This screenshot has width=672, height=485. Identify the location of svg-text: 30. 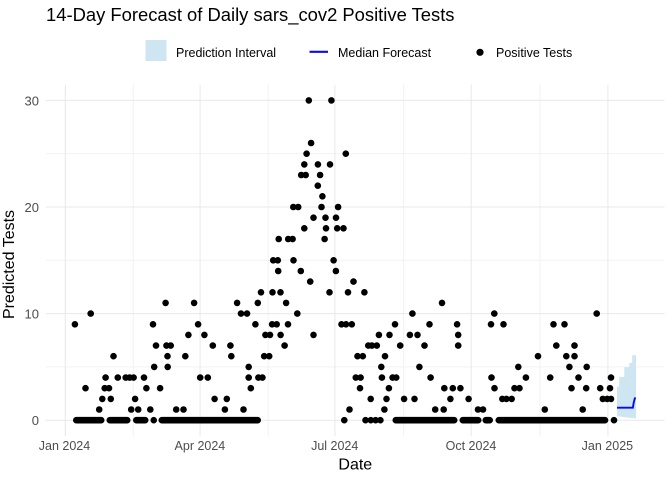
(32, 100).